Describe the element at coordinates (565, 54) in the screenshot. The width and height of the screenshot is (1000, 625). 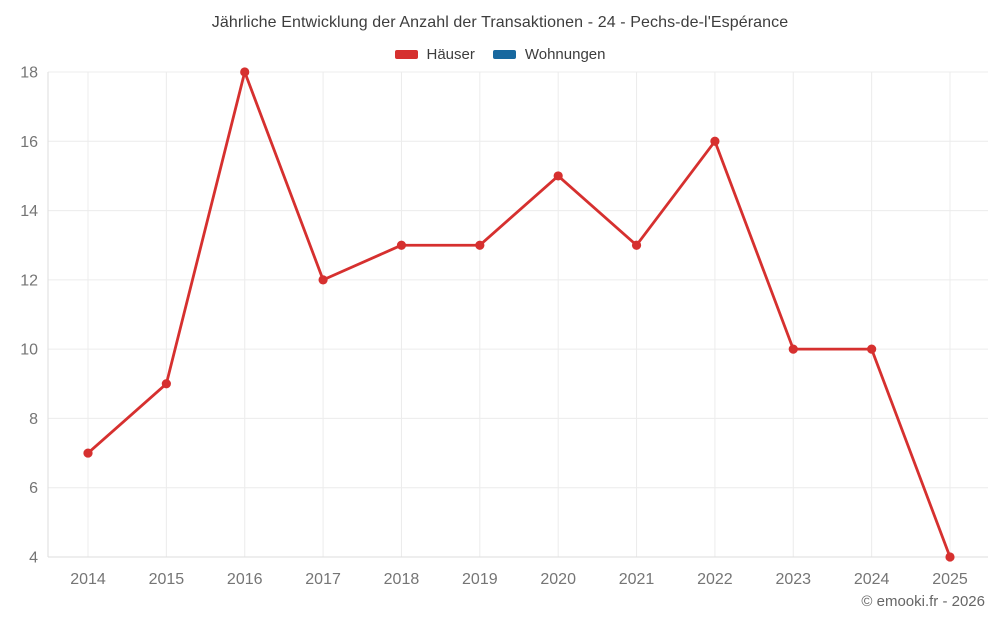
I see `legend-label: Wohnungen` at that location.